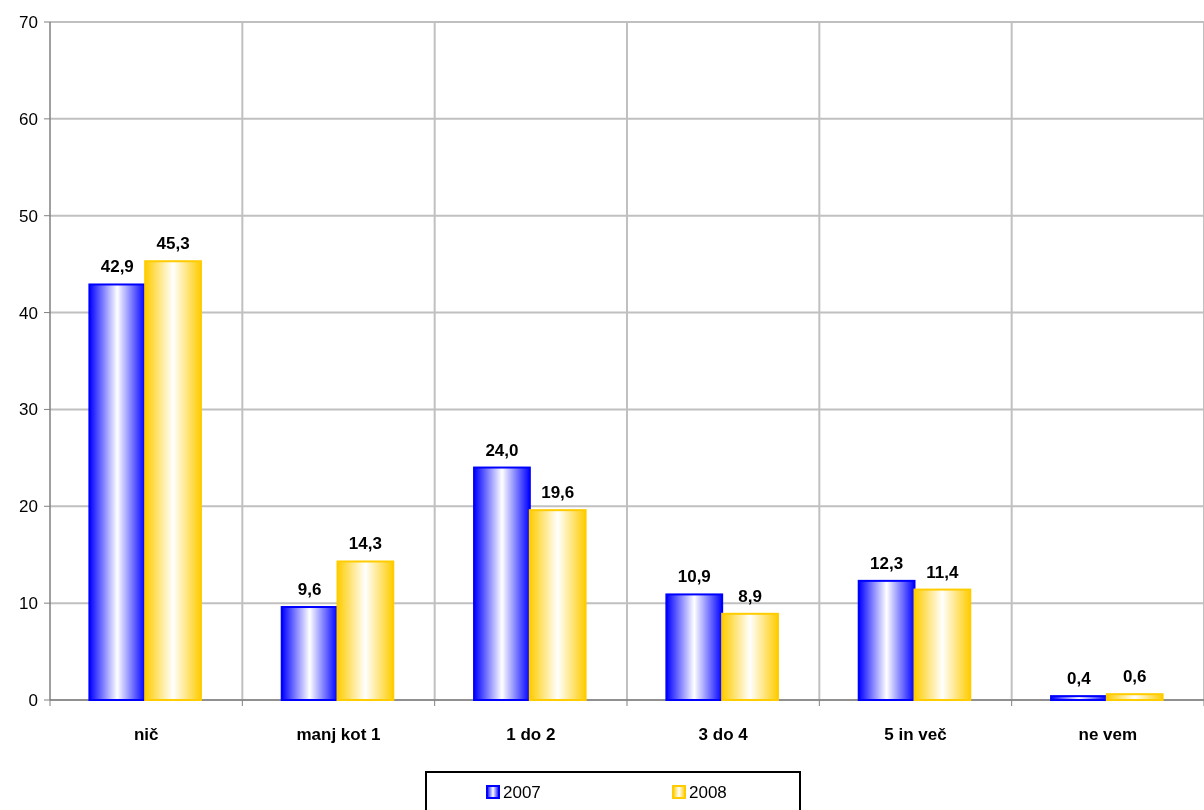  What do you see at coordinates (558, 493) in the screenshot?
I see `data-label: 19,6` at bounding box center [558, 493].